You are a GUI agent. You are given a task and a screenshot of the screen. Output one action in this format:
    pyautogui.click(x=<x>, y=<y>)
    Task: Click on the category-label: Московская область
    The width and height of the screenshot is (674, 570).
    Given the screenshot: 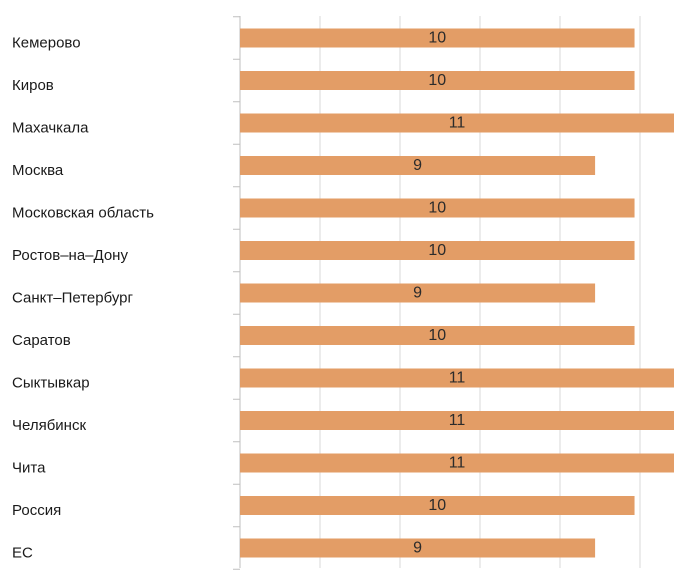 What is the action you would take?
    pyautogui.click(x=83, y=213)
    